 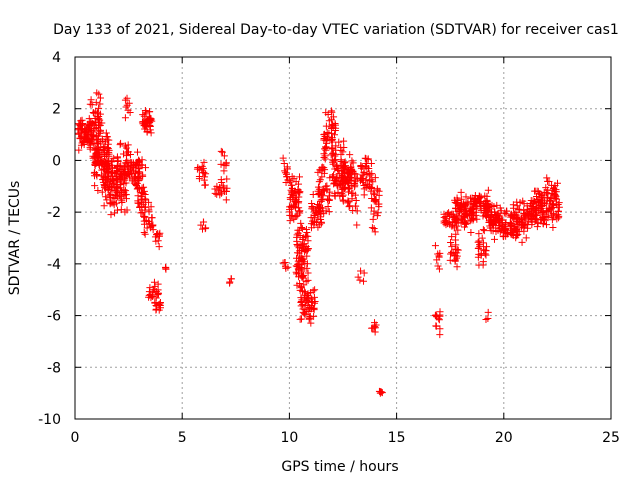 I want to click on x-tick-label: 5, so click(x=182, y=438).